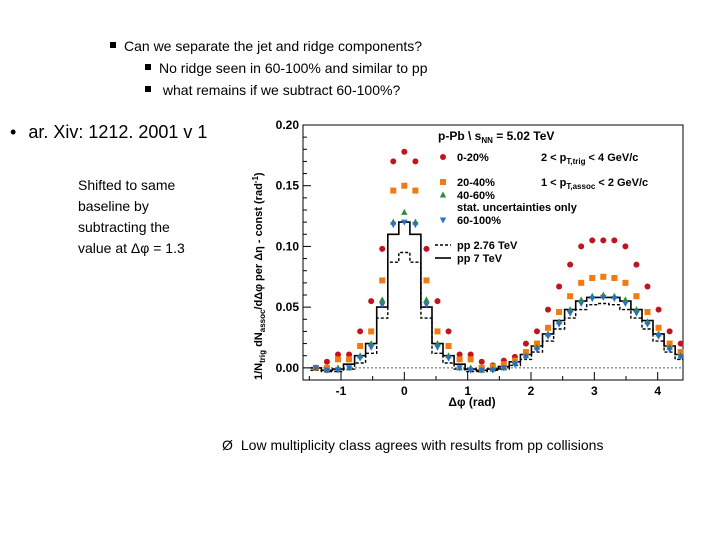 This screenshot has height=540, width=720. Describe the element at coordinates (517, 208) in the screenshot. I see `legend-stat-note: stat. uncertainties only` at that location.